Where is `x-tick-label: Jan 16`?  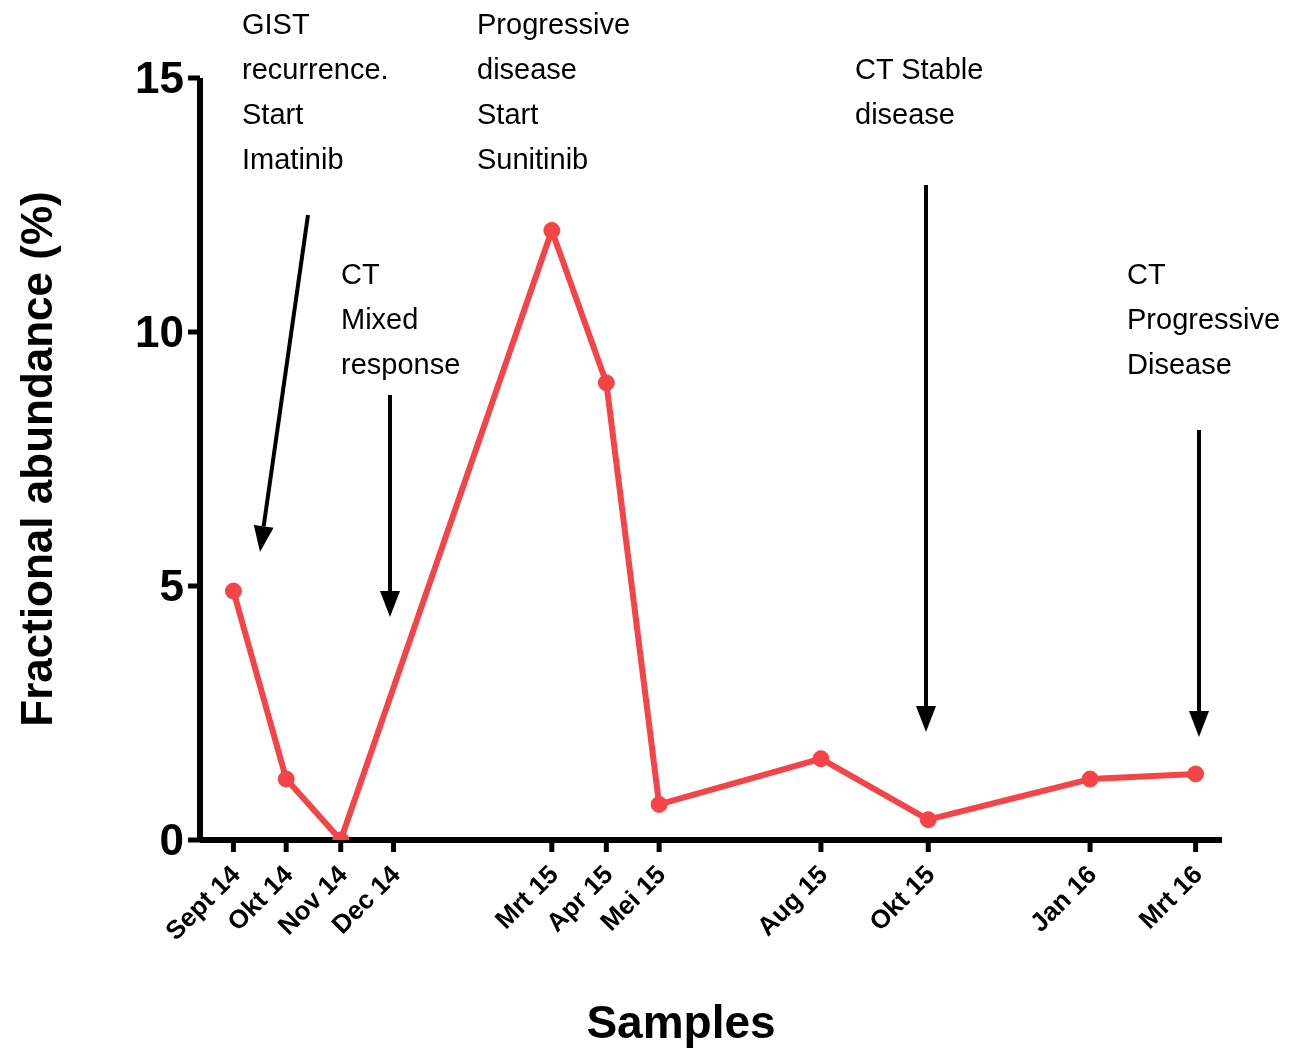
x-tick-label: Jan 16 is located at coordinates (1063, 898).